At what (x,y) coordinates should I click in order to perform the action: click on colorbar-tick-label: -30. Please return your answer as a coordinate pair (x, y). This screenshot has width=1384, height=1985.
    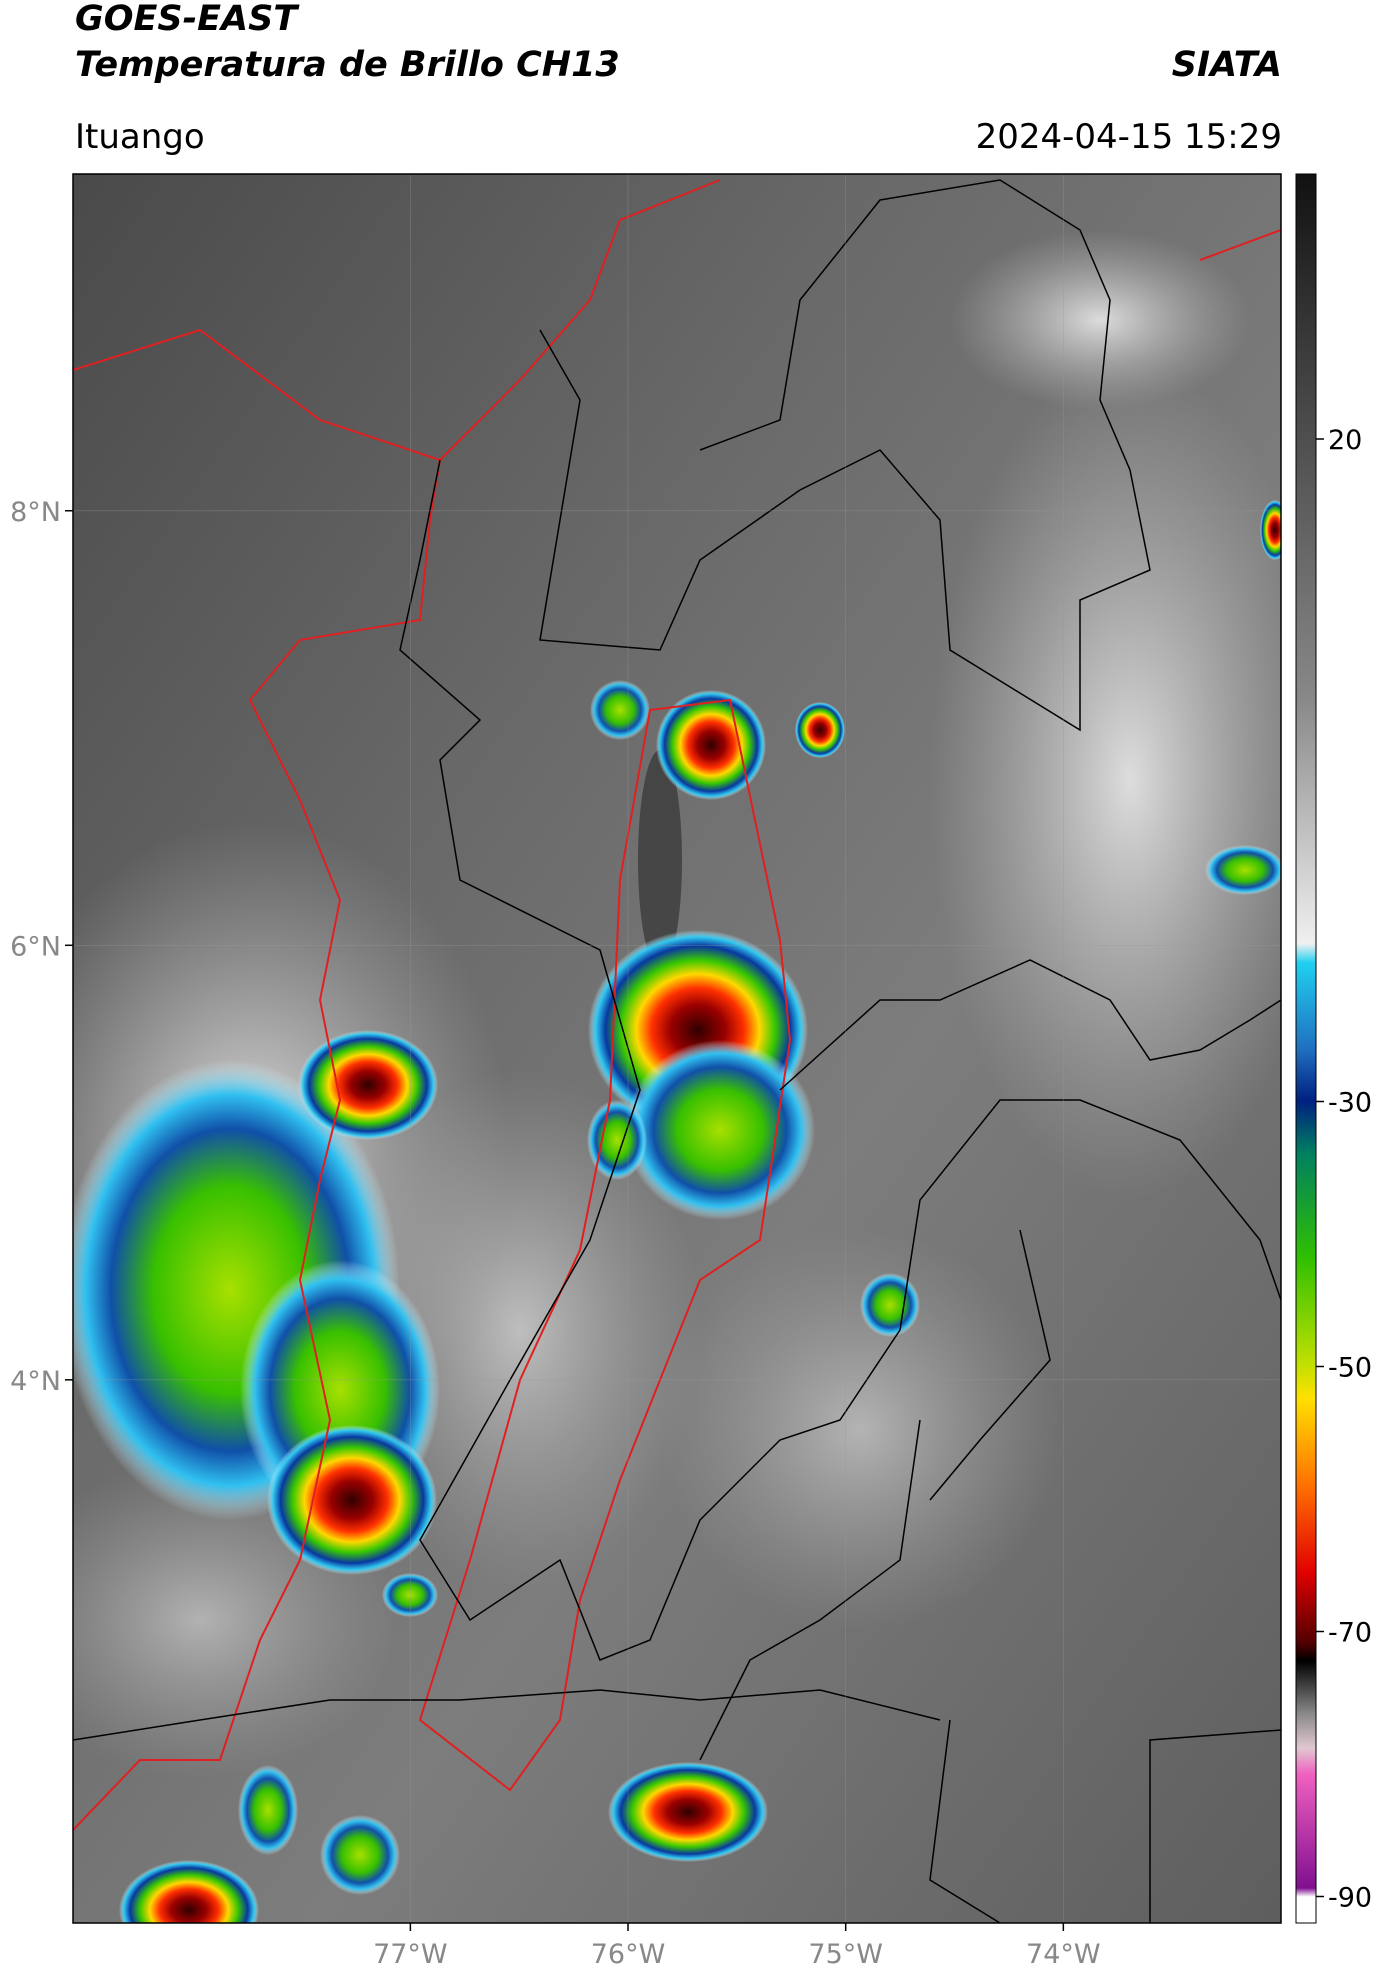
    Looking at the image, I should click on (1350, 1103).